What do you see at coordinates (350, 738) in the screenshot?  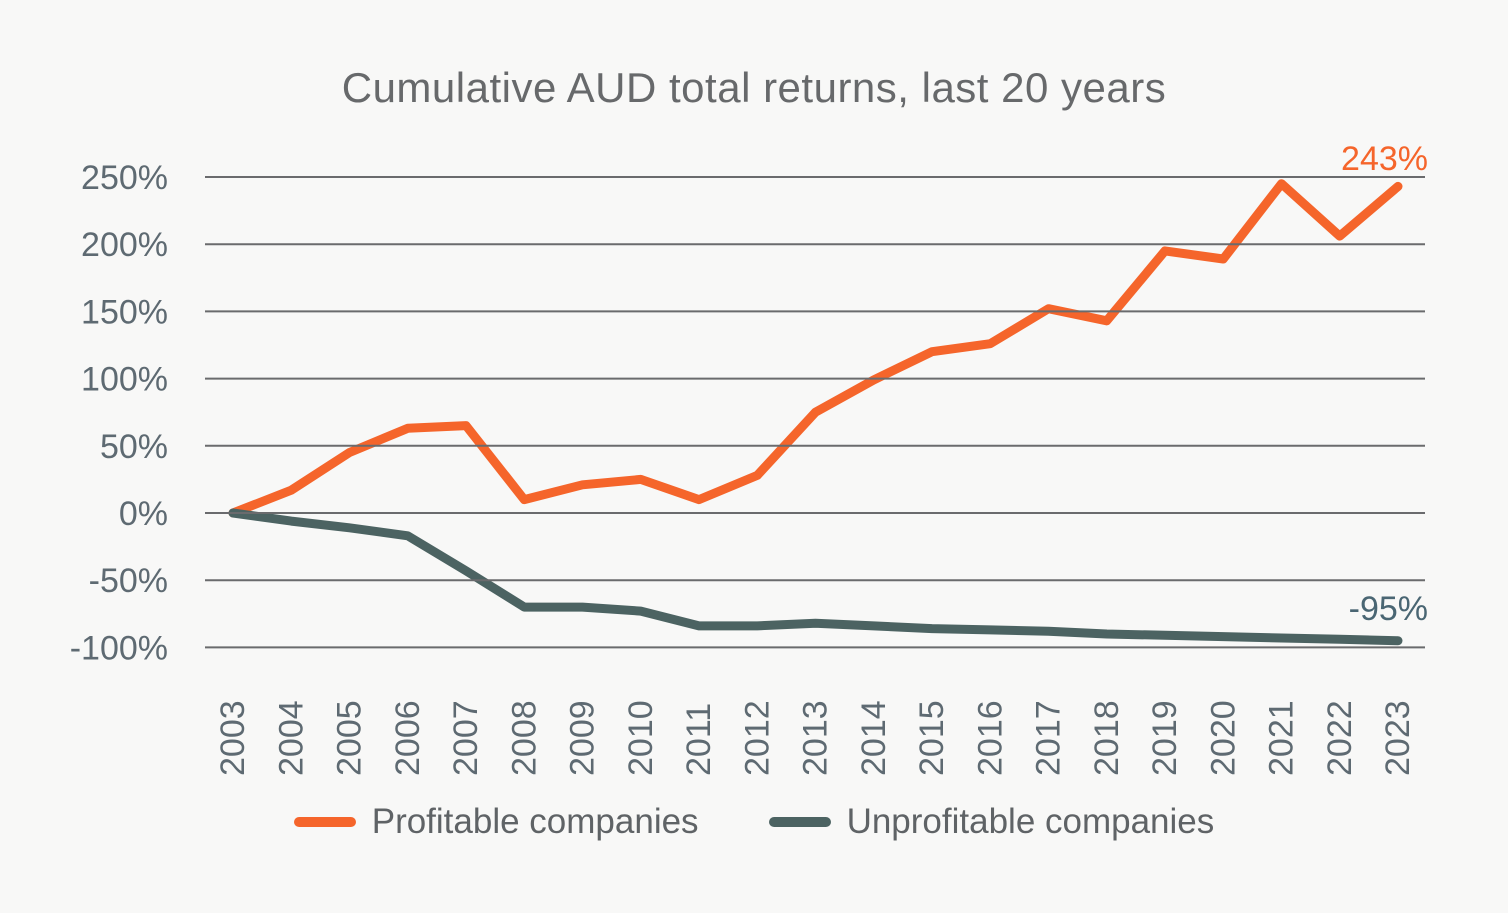 I see `x-tick-label-2005: 2005` at bounding box center [350, 738].